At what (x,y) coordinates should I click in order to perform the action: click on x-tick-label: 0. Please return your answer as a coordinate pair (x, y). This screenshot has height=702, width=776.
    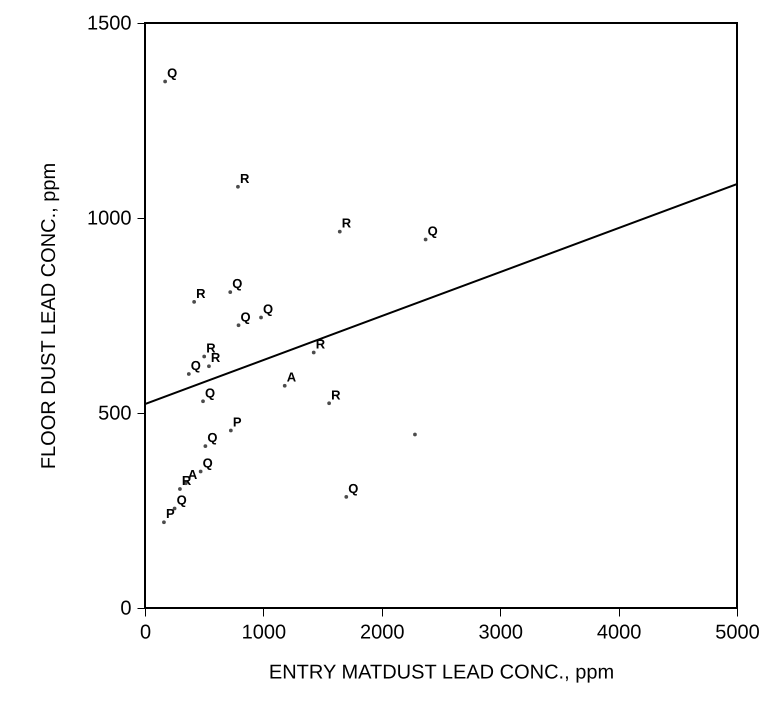
    Looking at the image, I should click on (146, 633).